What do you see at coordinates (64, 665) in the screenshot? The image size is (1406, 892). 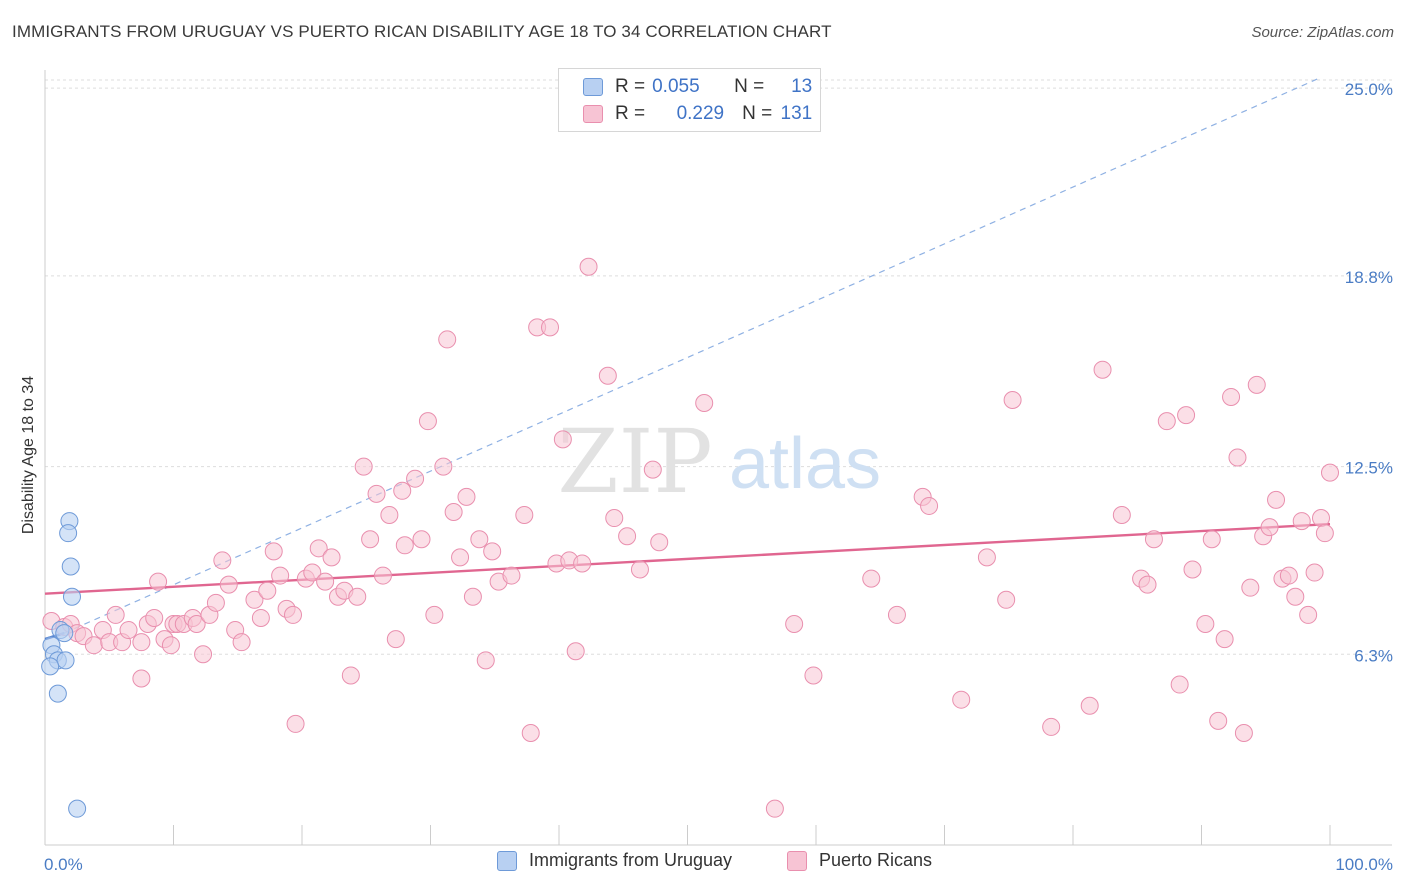 I see `uruguay-points` at bounding box center [64, 665].